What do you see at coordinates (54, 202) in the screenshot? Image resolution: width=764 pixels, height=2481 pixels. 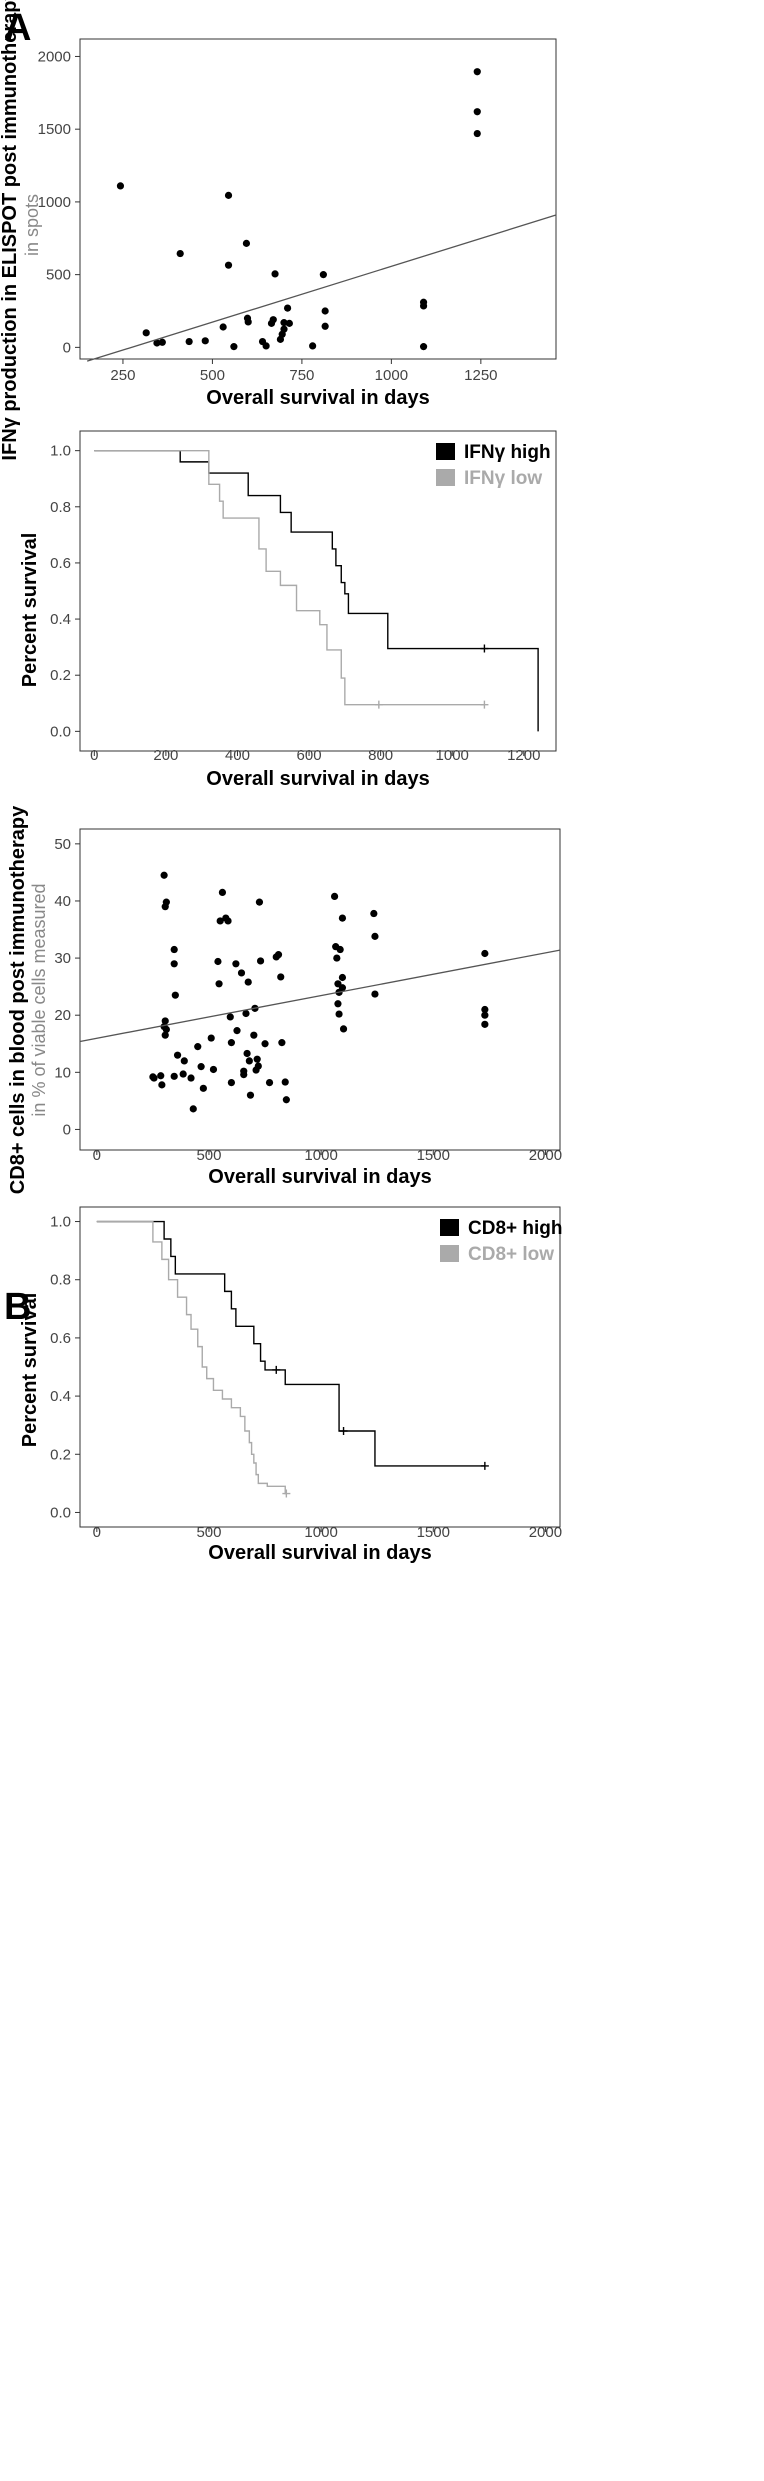 I see `y-tick-label: 1000` at bounding box center [54, 202].